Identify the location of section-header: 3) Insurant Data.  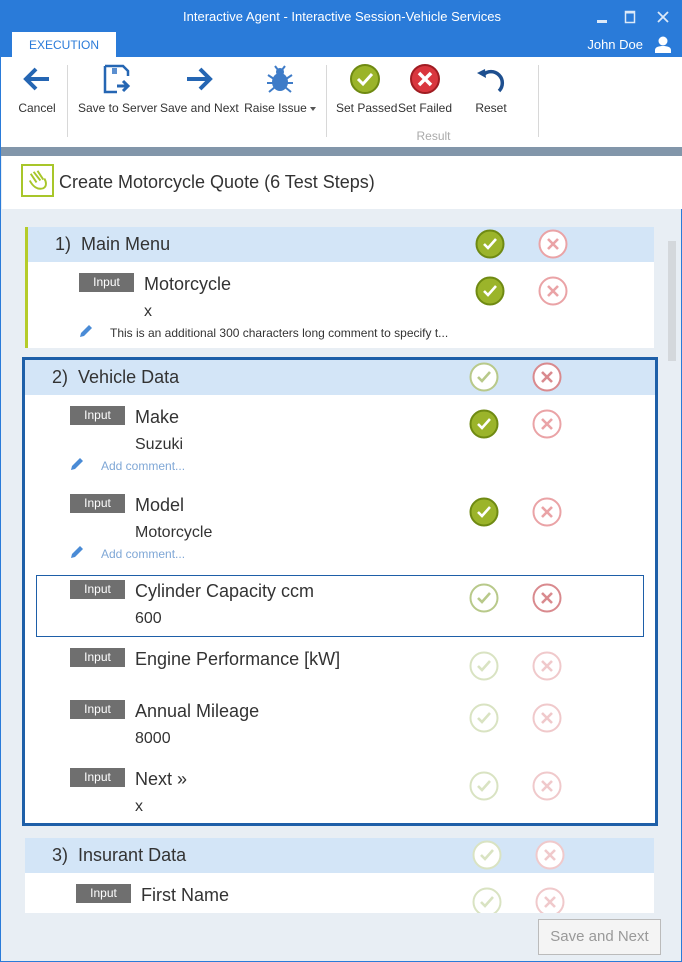
(339, 855).